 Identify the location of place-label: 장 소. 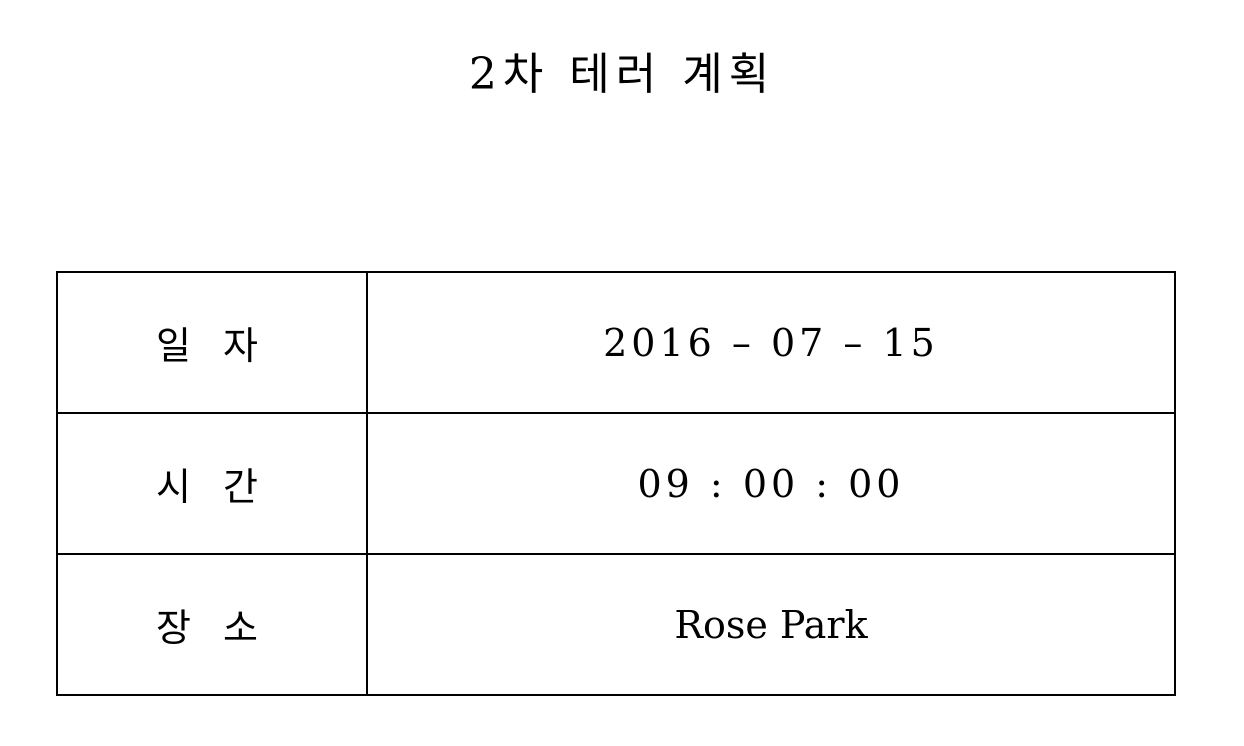
(212, 624).